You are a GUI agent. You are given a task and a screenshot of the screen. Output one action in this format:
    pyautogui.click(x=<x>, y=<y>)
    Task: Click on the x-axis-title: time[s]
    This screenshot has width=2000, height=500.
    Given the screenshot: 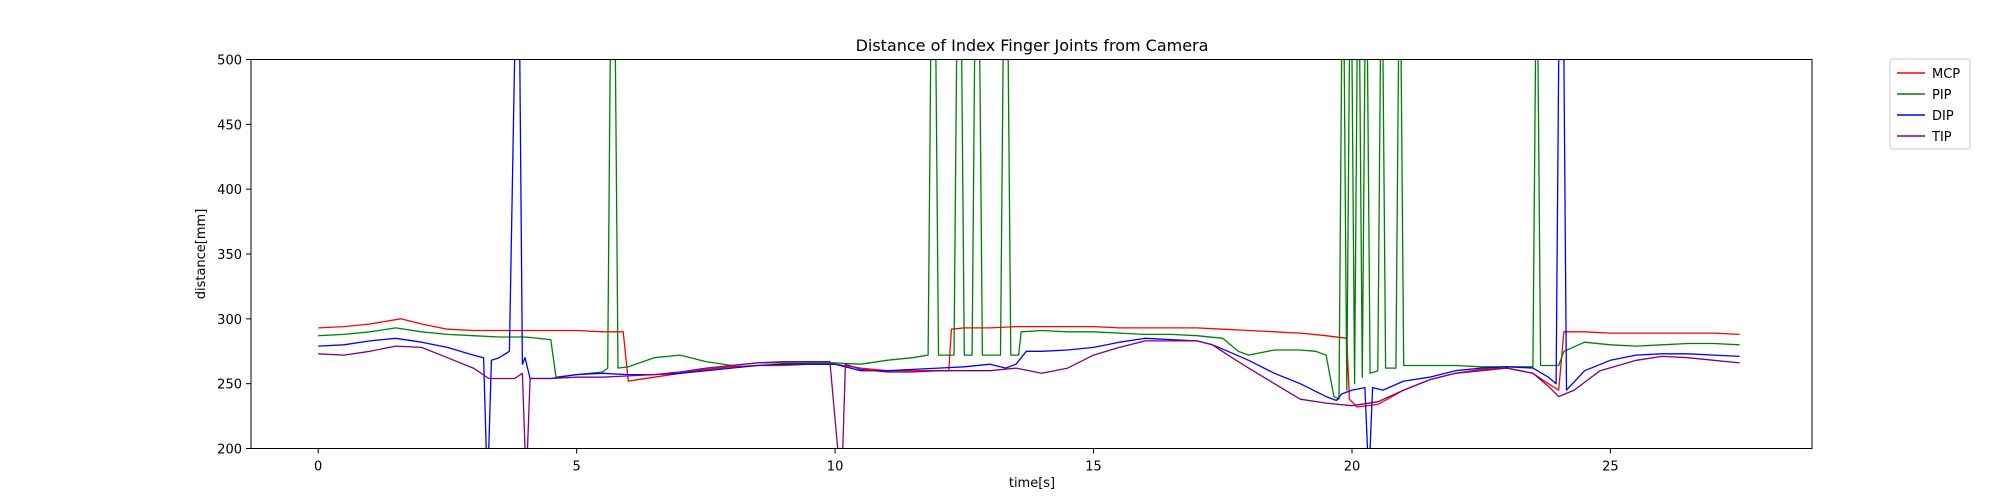 What is the action you would take?
    pyautogui.click(x=1032, y=483)
    